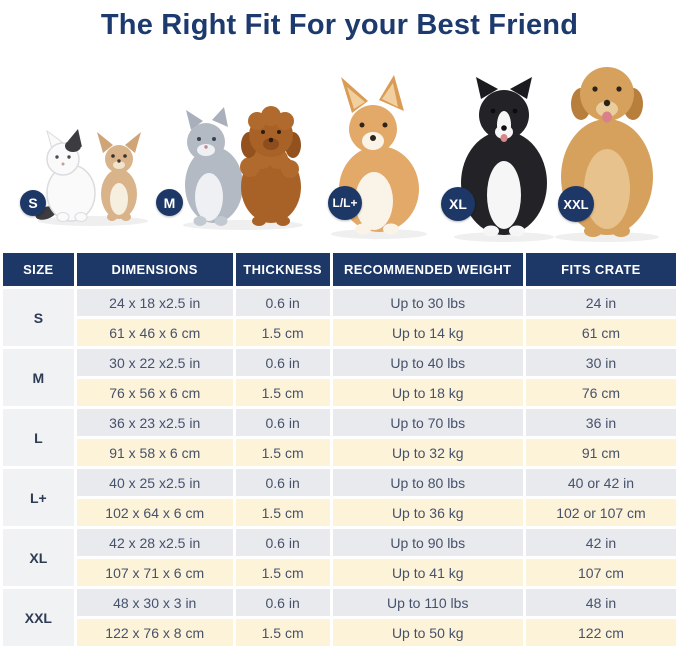 The width and height of the screenshot is (679, 652). I want to click on size-badge-l-lplus: L/L+, so click(345, 203).